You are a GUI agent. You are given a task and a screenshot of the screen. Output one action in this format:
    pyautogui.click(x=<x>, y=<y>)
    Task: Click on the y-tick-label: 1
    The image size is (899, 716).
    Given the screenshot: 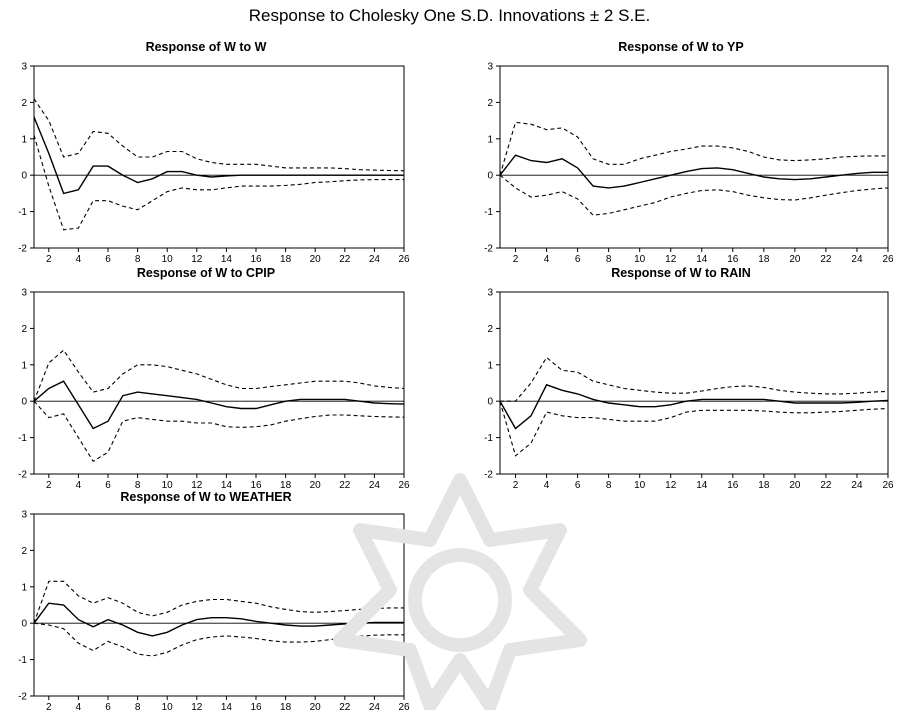 What is the action you would take?
    pyautogui.click(x=490, y=365)
    